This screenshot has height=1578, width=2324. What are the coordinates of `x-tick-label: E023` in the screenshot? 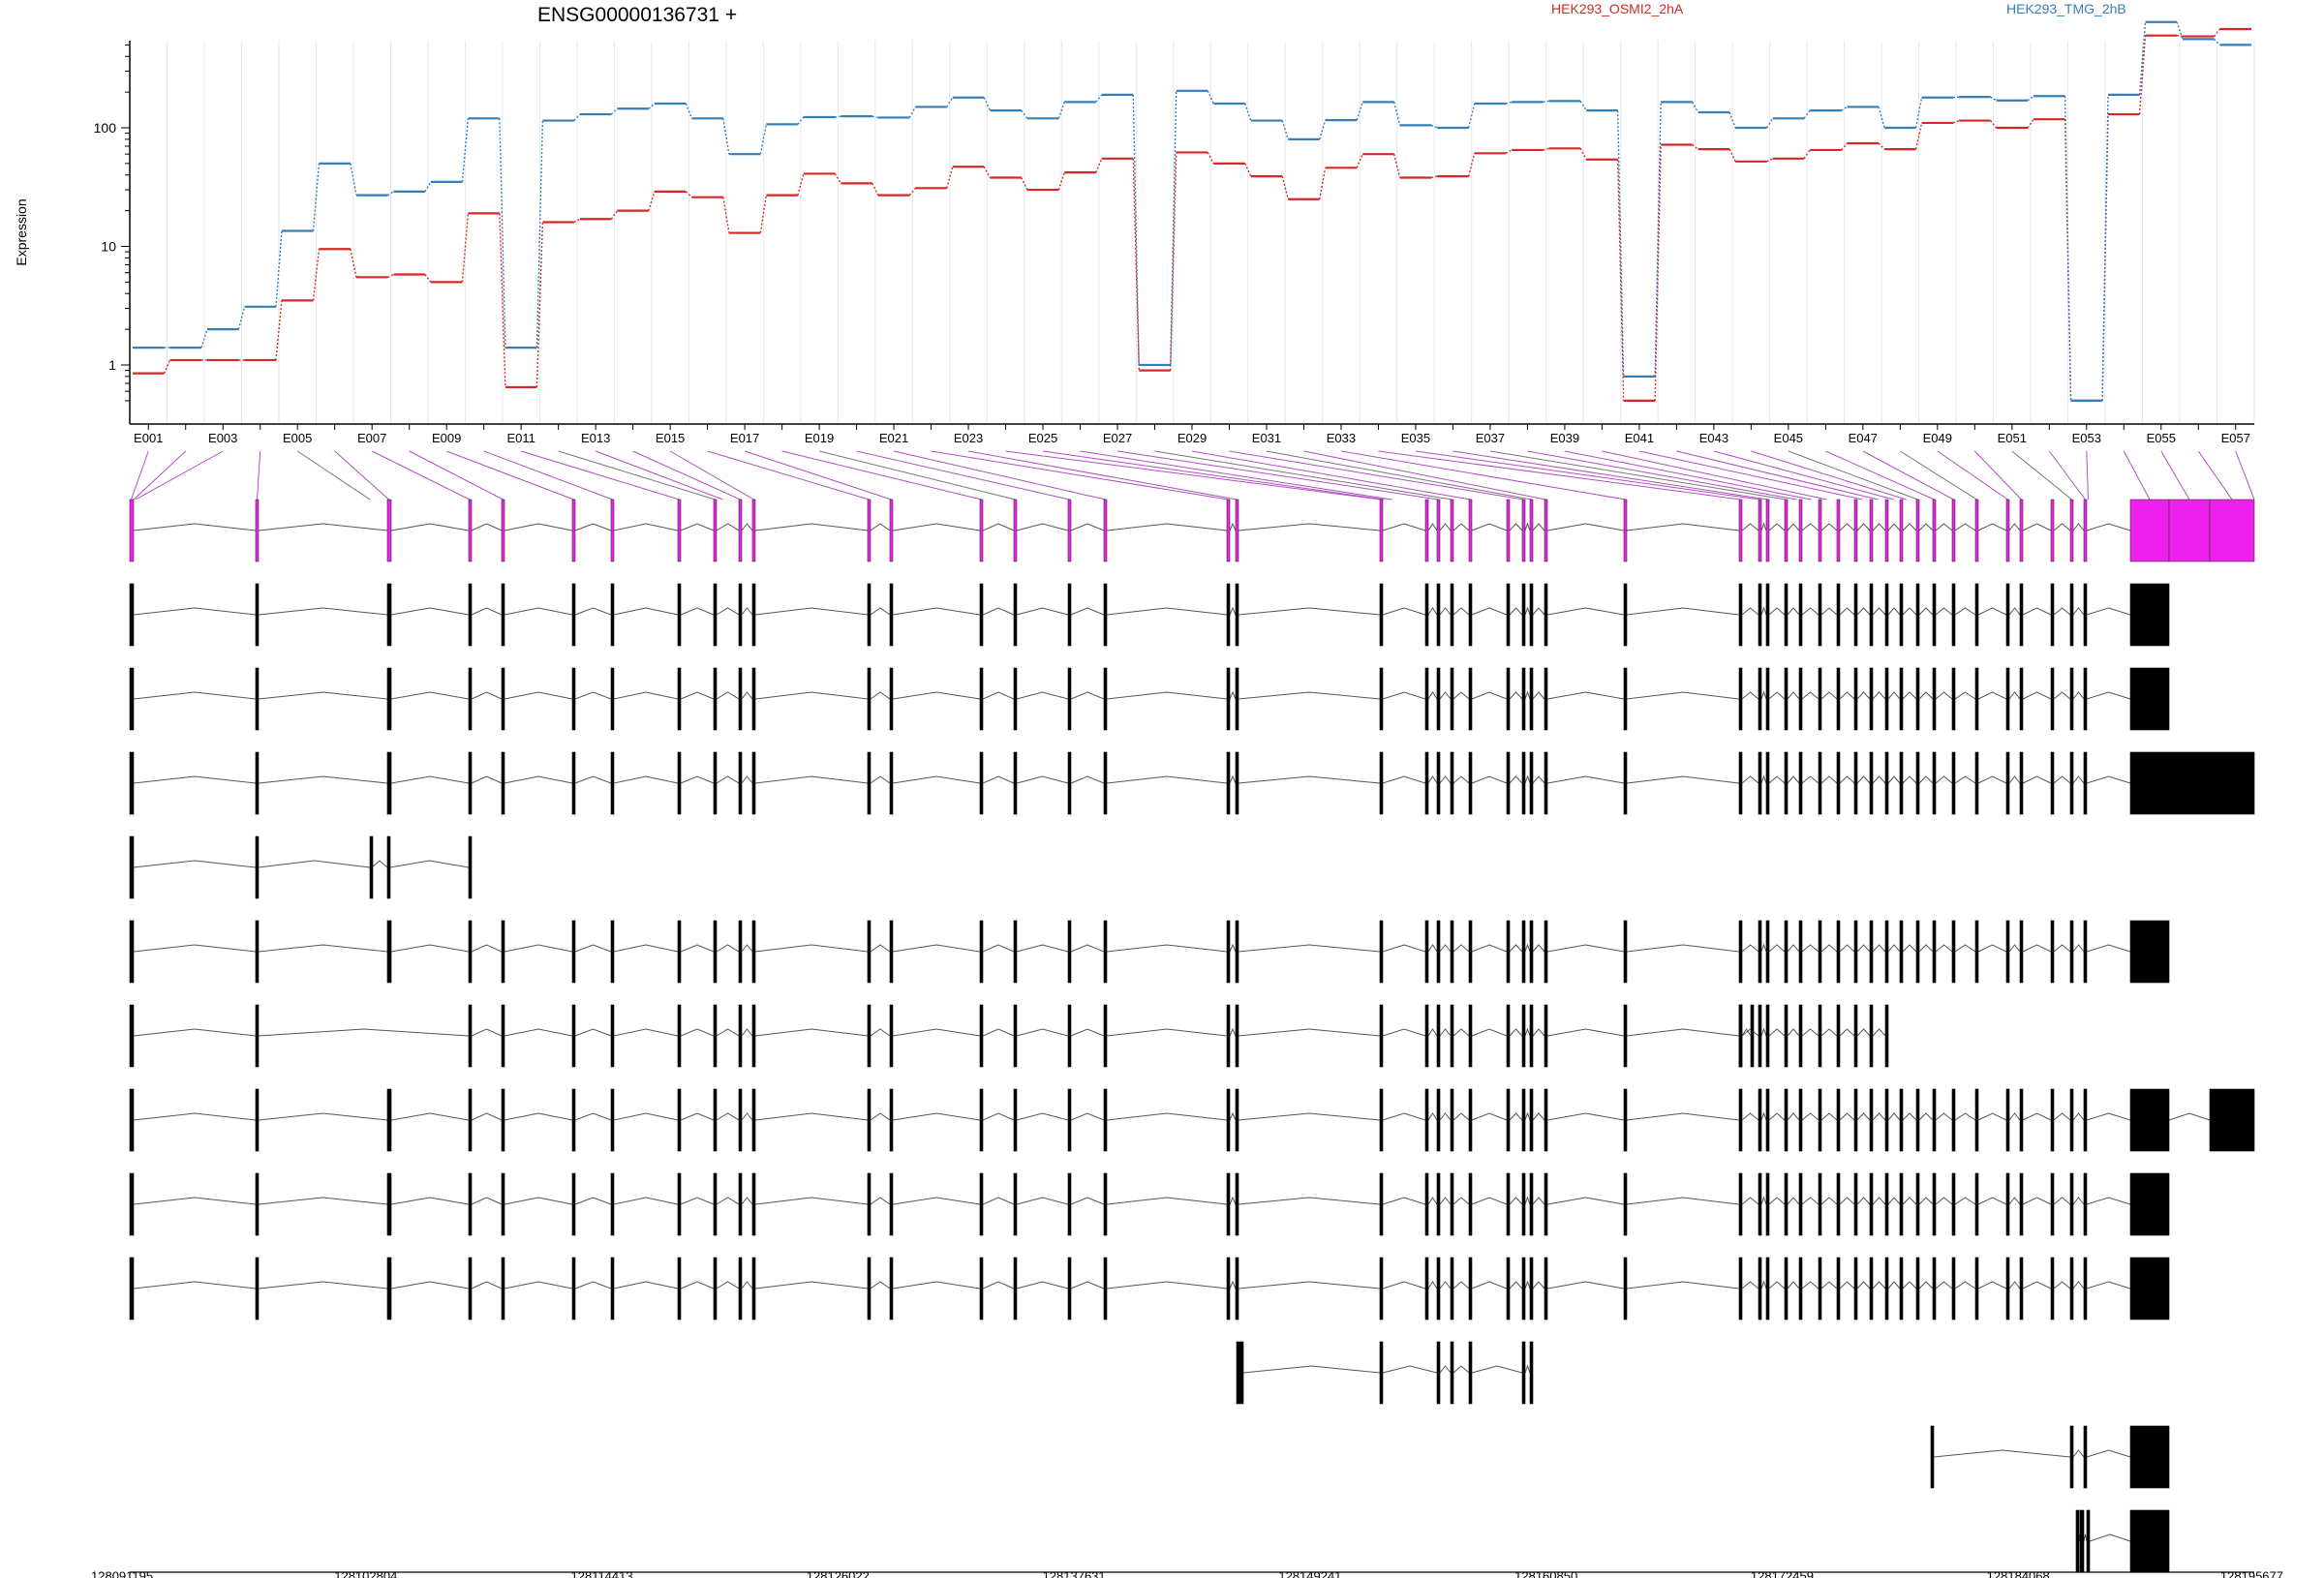 It's located at (969, 438).